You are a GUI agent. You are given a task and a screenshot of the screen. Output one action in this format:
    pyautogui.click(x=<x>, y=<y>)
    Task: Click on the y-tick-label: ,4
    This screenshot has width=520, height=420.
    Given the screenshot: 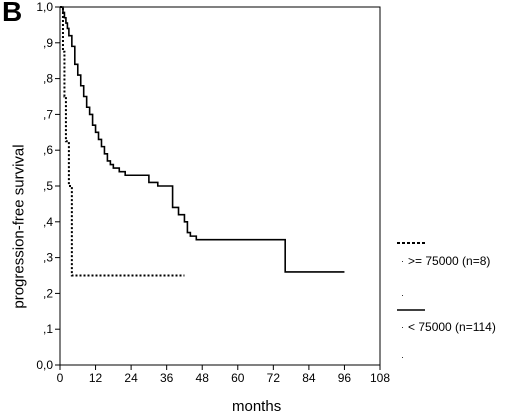 What is the action you would take?
    pyautogui.click(x=48, y=222)
    